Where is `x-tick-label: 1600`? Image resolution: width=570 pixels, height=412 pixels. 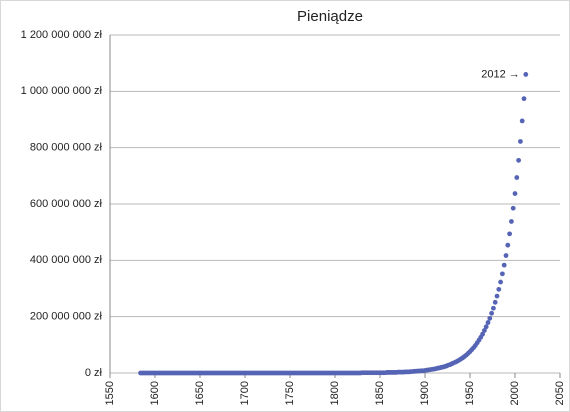 x-tick-label: 1600 is located at coordinates (155, 393).